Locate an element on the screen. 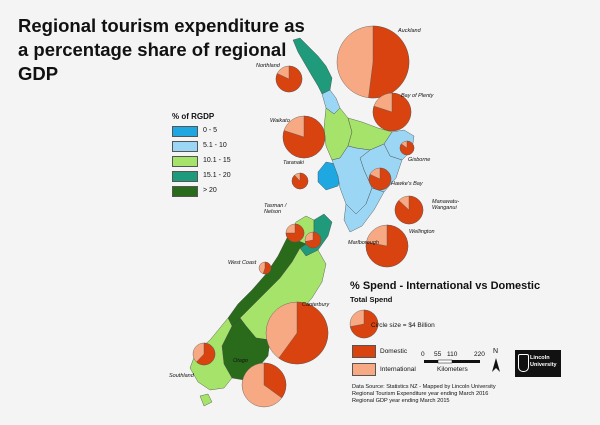 Image resolution: width=600 pixels, height=425 pixels. pie-otago is located at coordinates (264, 385).